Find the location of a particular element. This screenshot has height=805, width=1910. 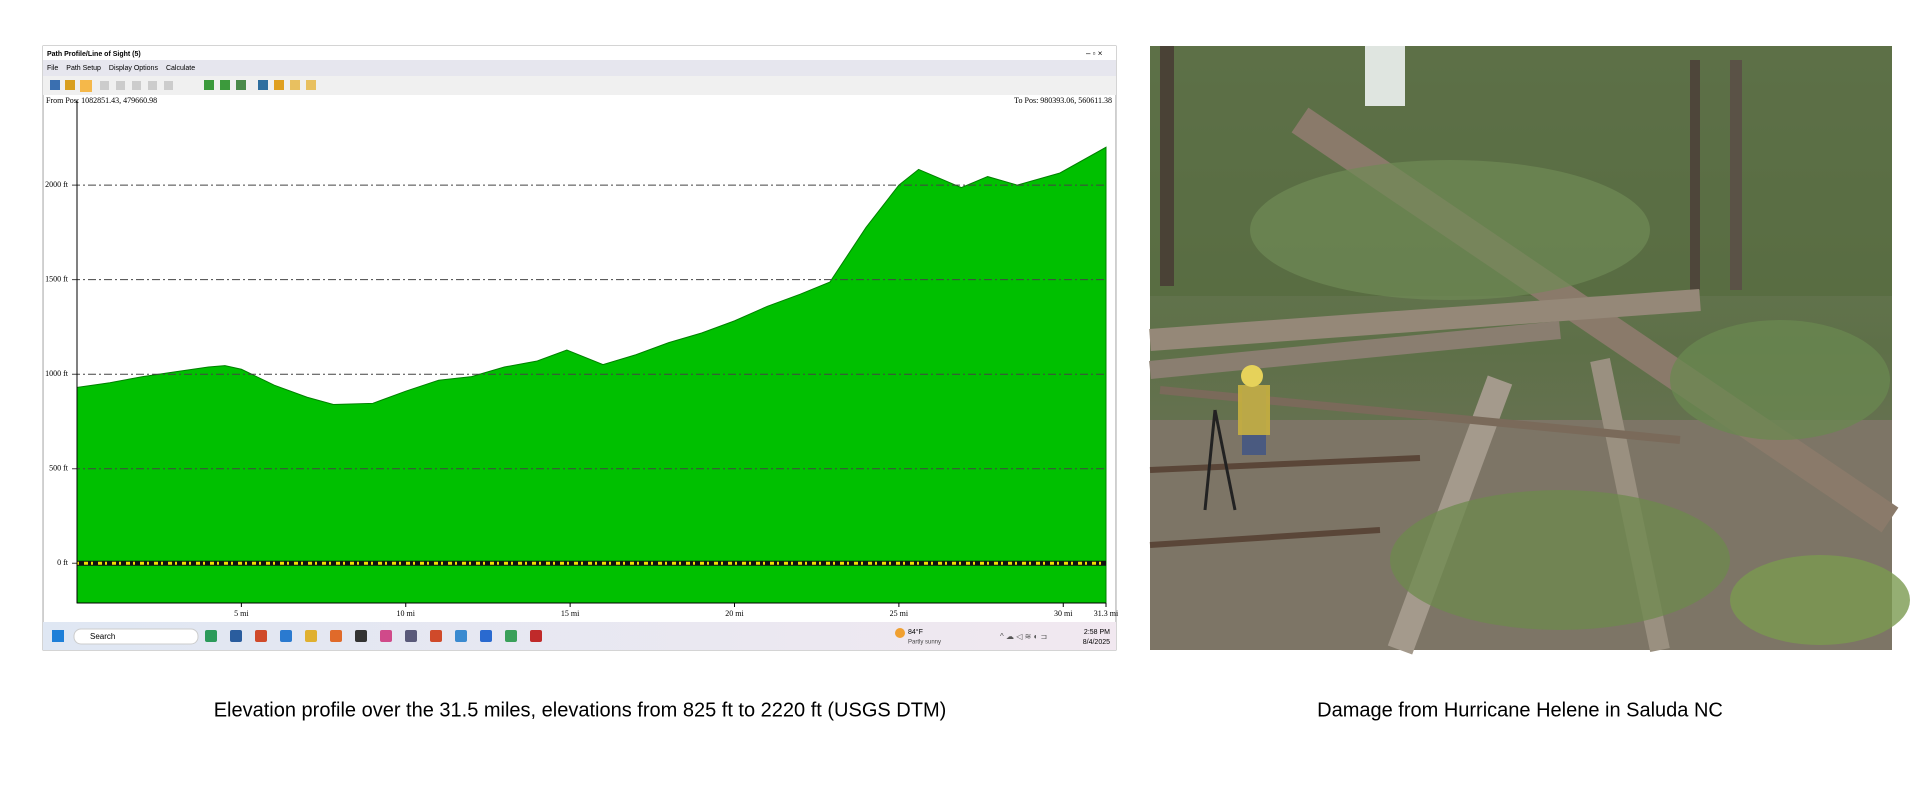

worker-vest is located at coordinates (1254, 410).